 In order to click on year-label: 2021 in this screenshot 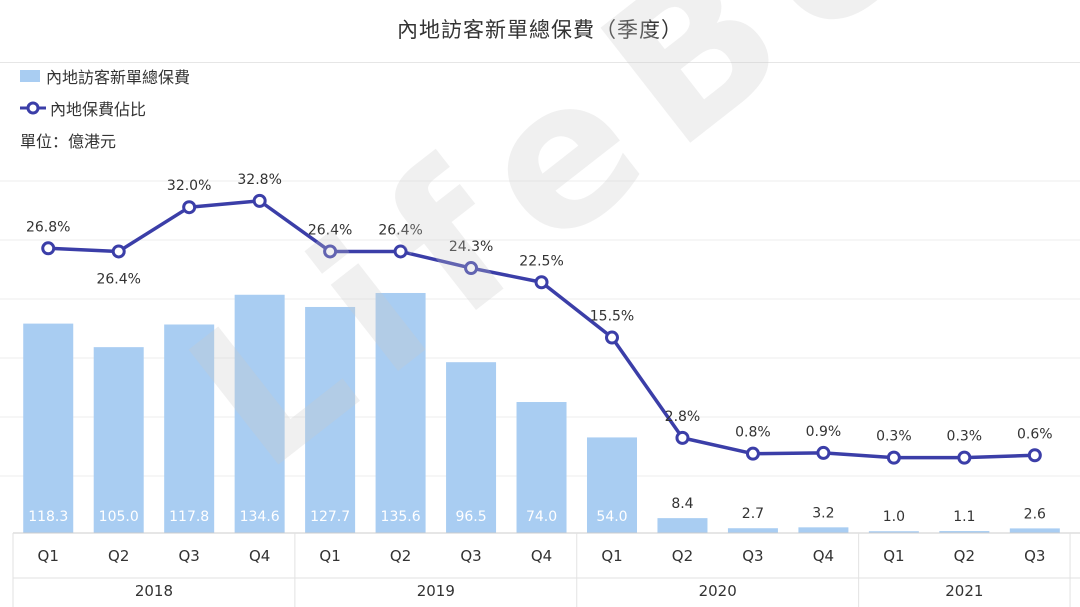, I will do `click(964, 591)`.